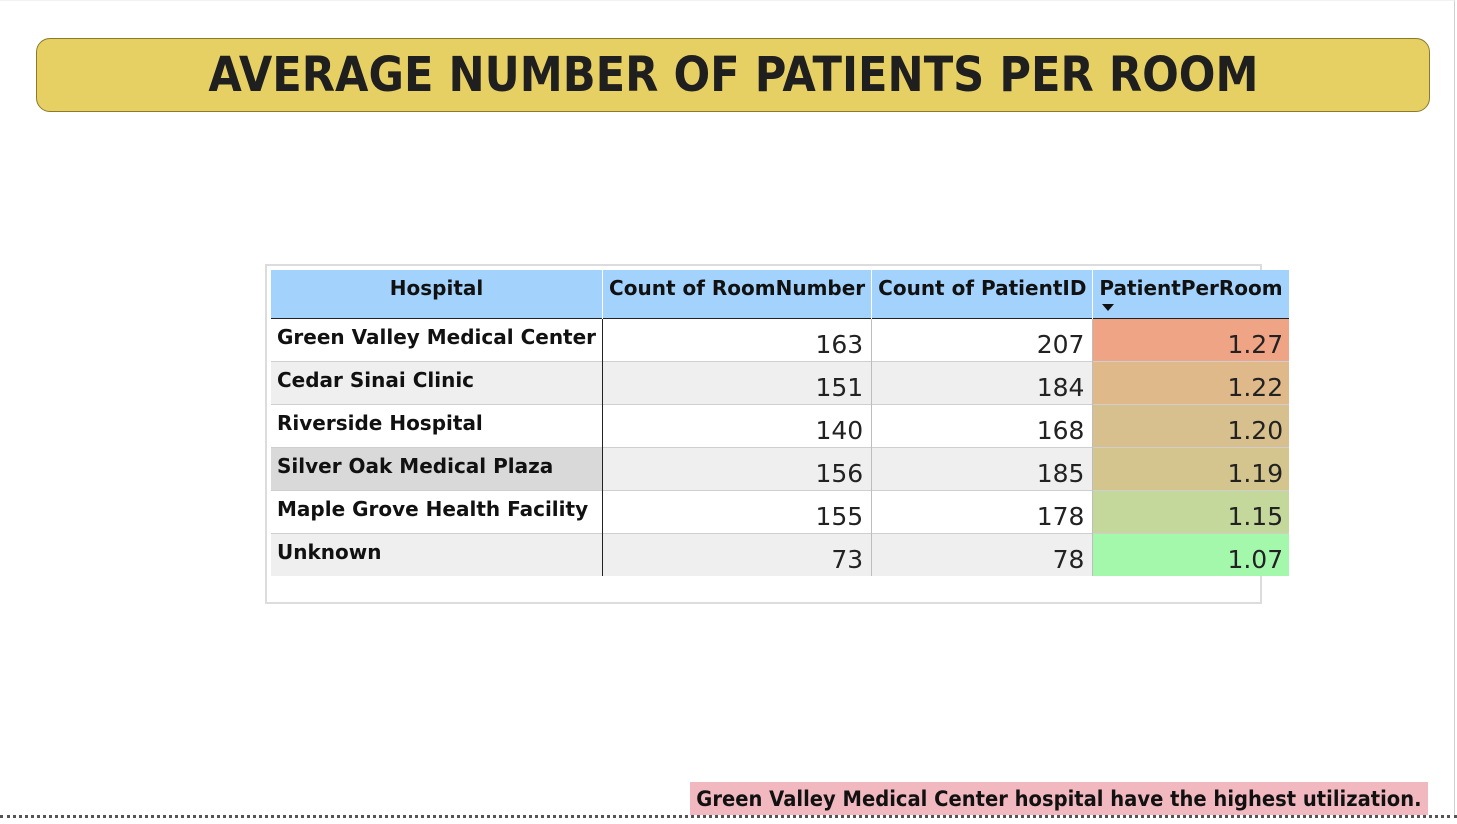 The height and width of the screenshot is (824, 1457). Describe the element at coordinates (1191, 511) in the screenshot. I see `cell-patientperroom: 1.15` at that location.